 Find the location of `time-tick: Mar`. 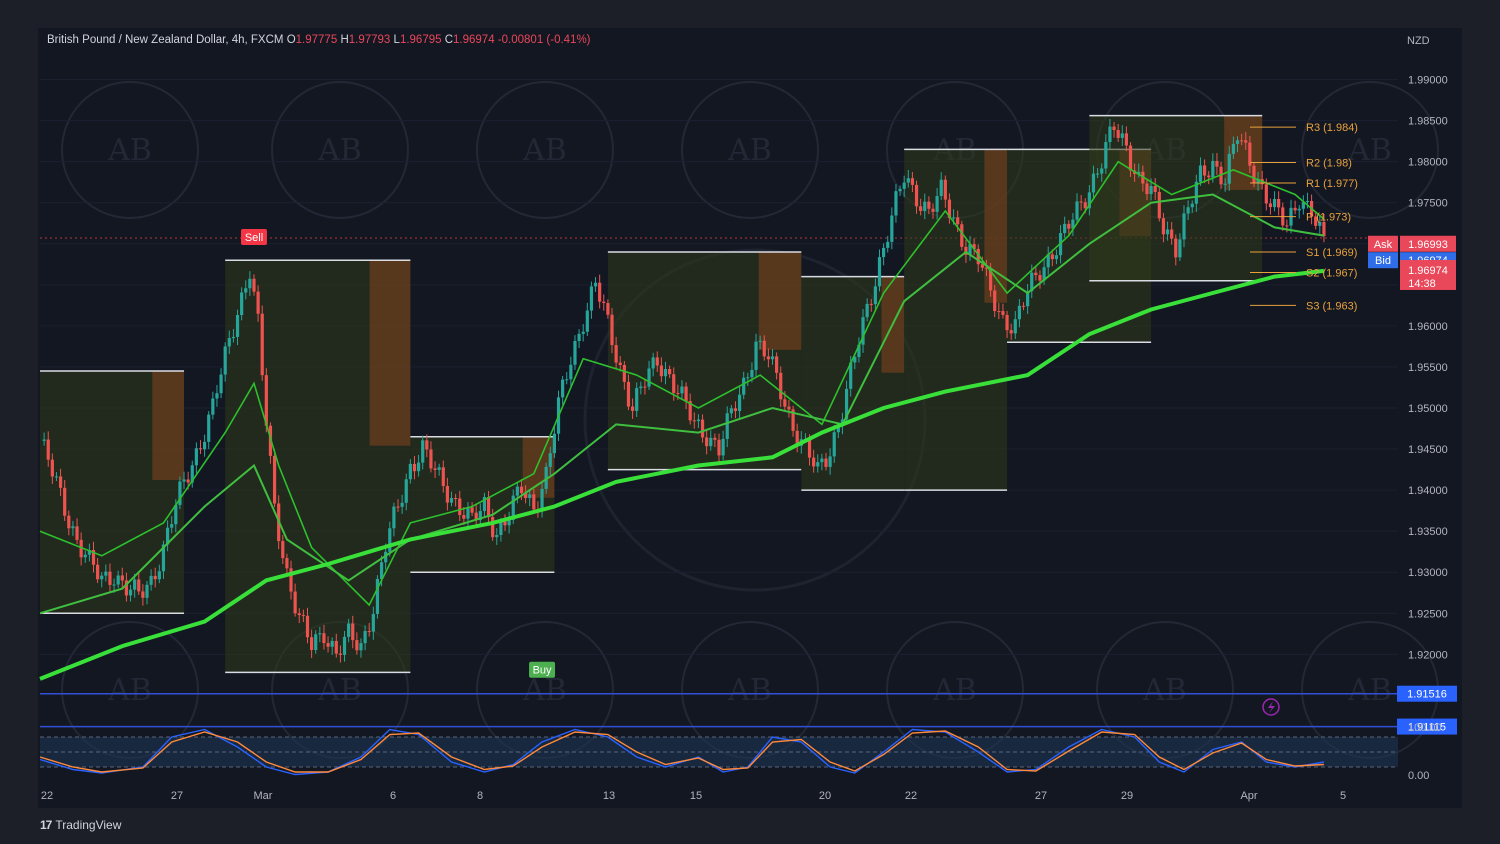

time-tick: Mar is located at coordinates (263, 796).